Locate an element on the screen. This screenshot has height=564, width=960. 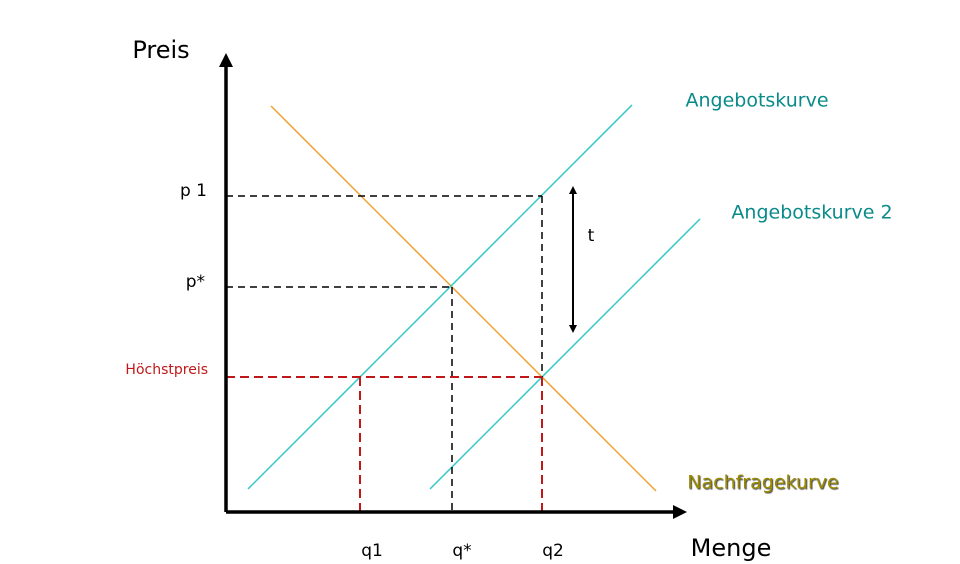
quantity-label: q2 is located at coordinates (553, 551).